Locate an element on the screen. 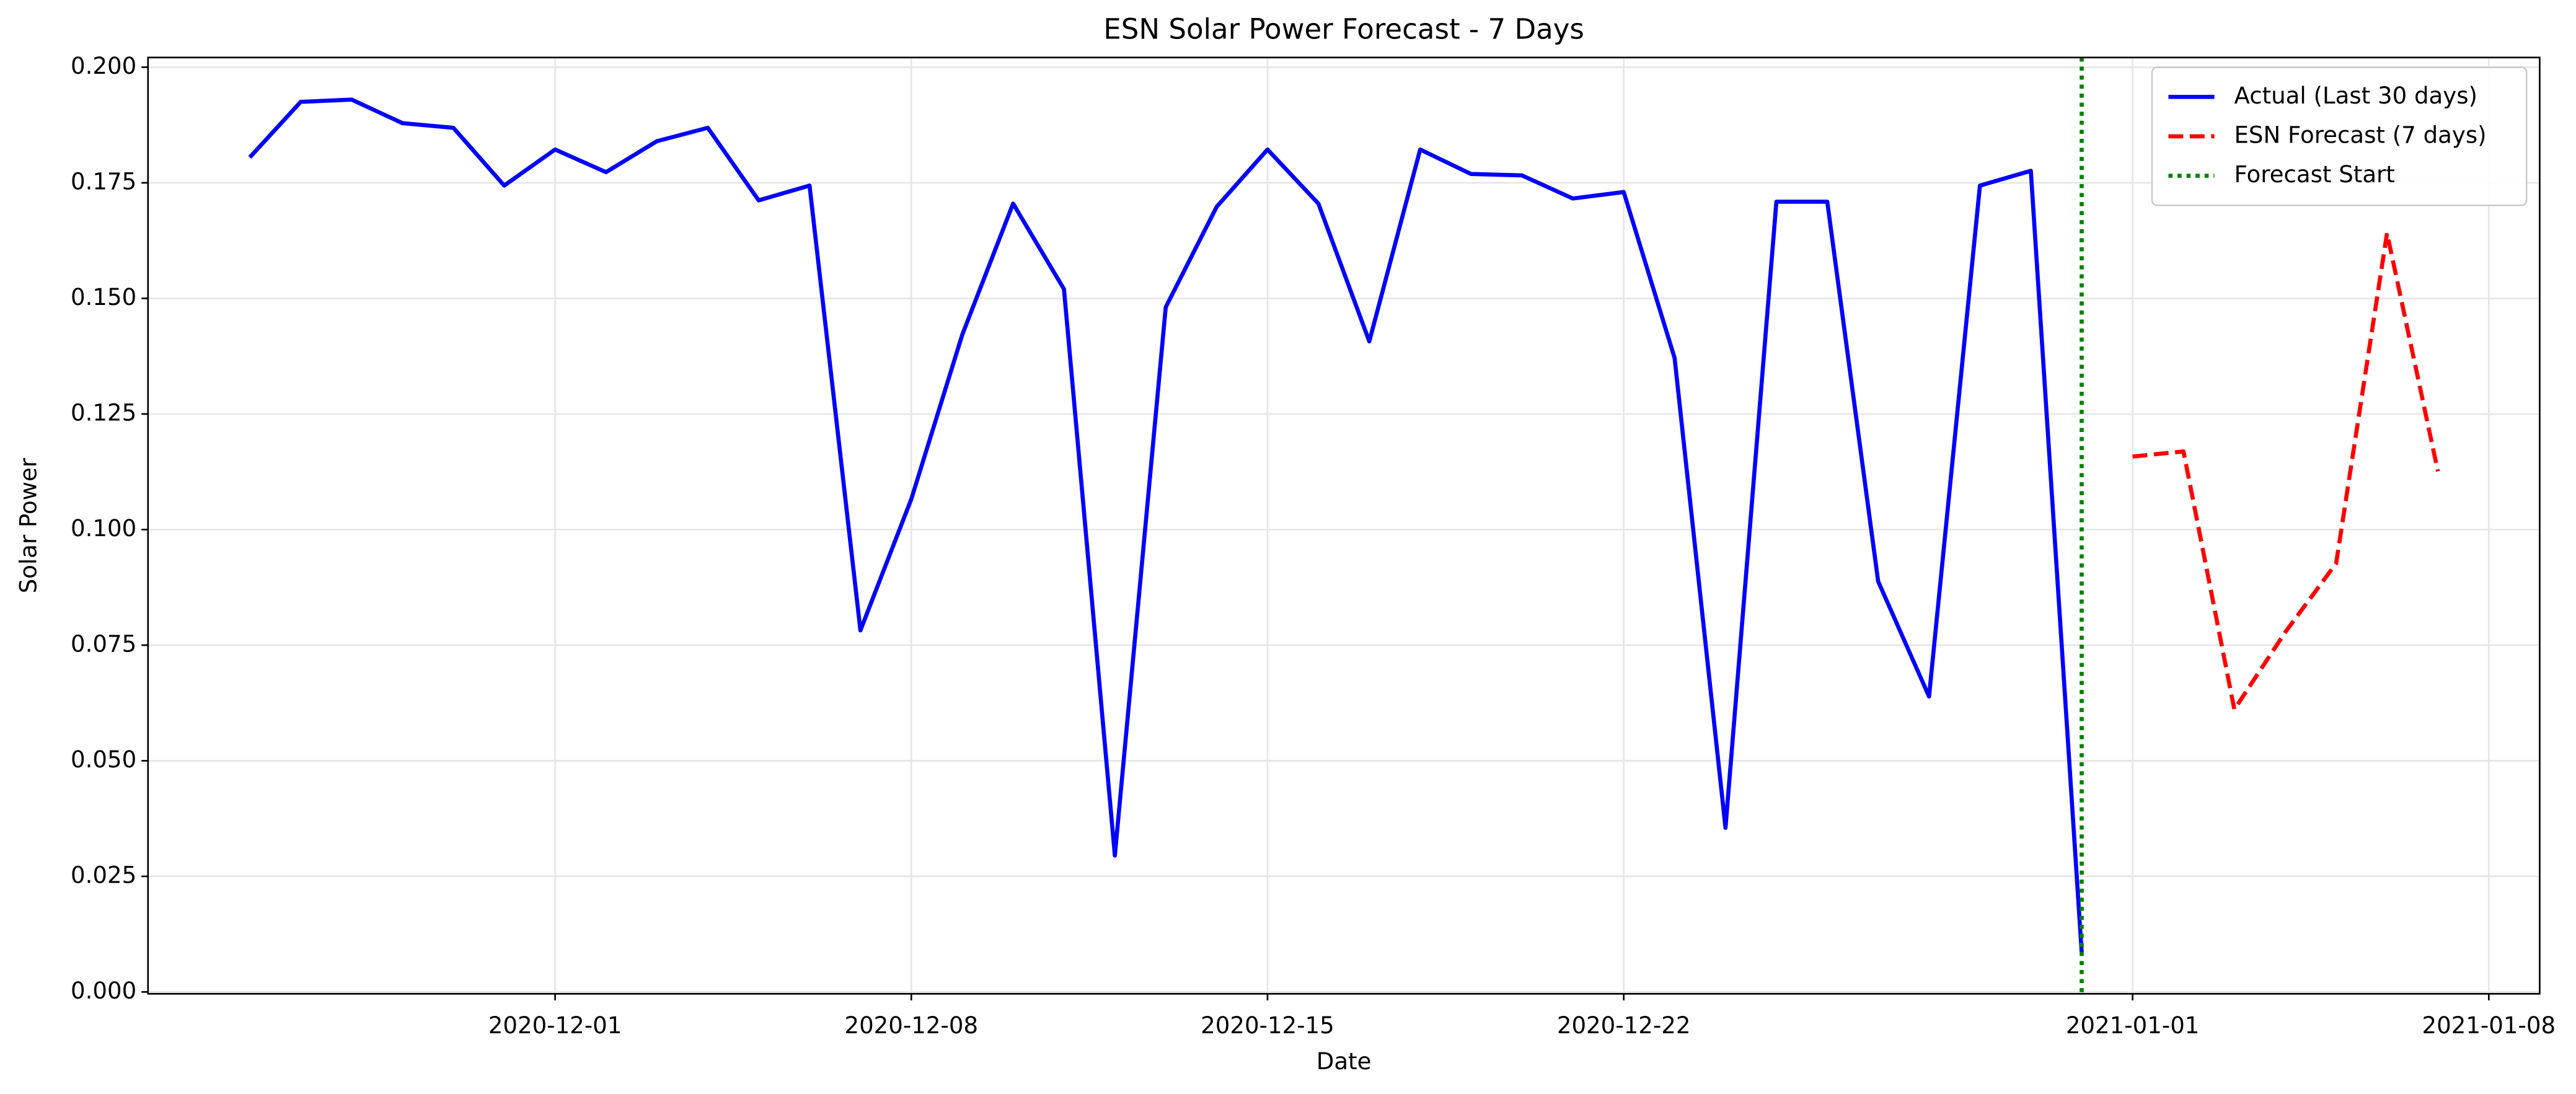  y-tick-label: 0.075 is located at coordinates (103, 643).